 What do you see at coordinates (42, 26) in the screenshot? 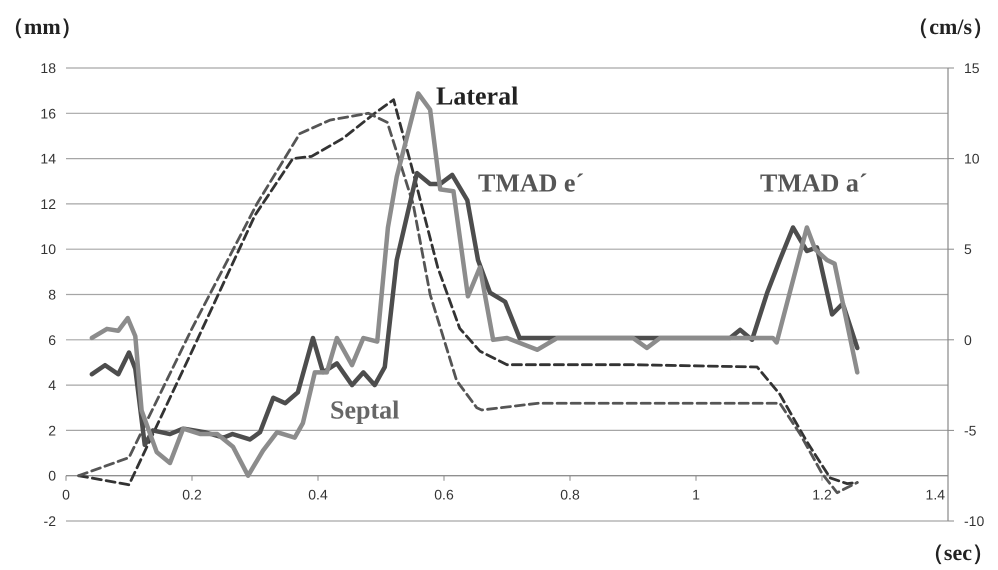
I see `y-axis-title: （mm）` at bounding box center [42, 26].